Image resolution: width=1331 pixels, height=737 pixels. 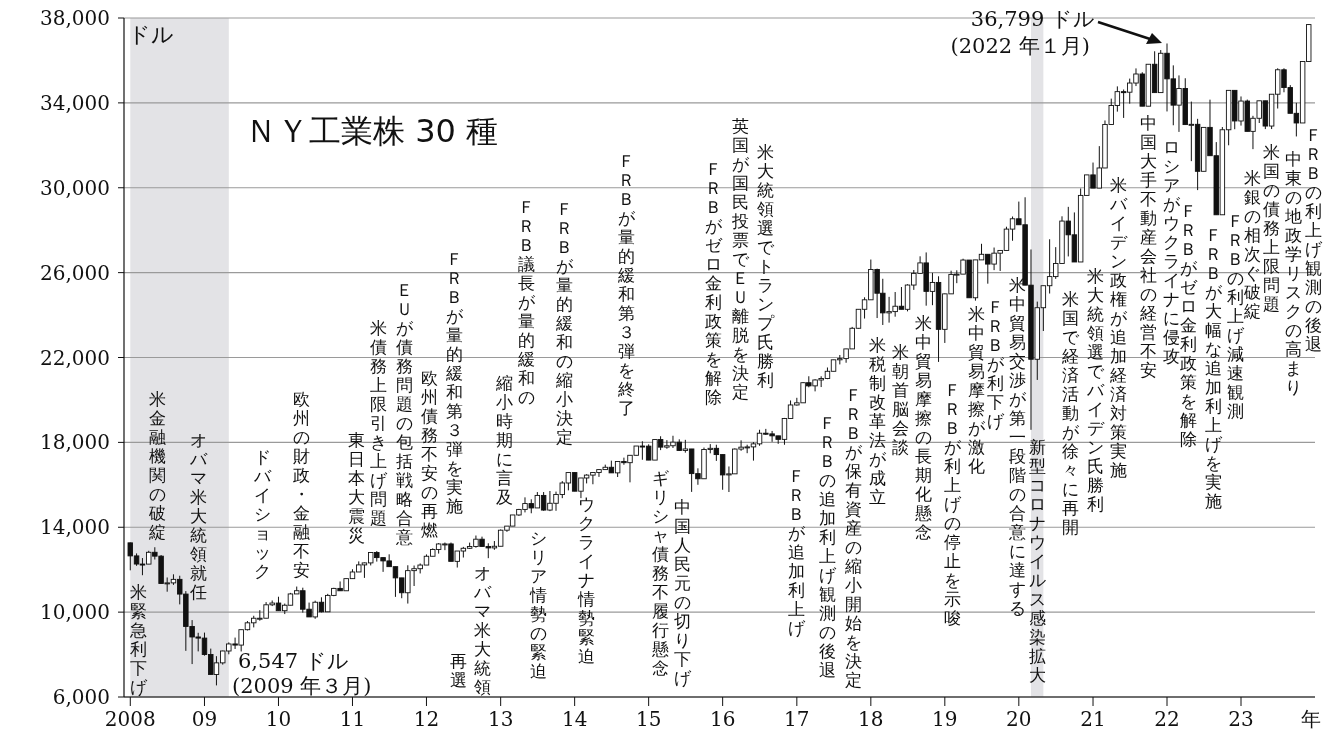 What do you see at coordinates (1213, 367) in the screenshot?
I see `text: ＦＲＢが大幅な追加利上げを実施` at bounding box center [1213, 367].